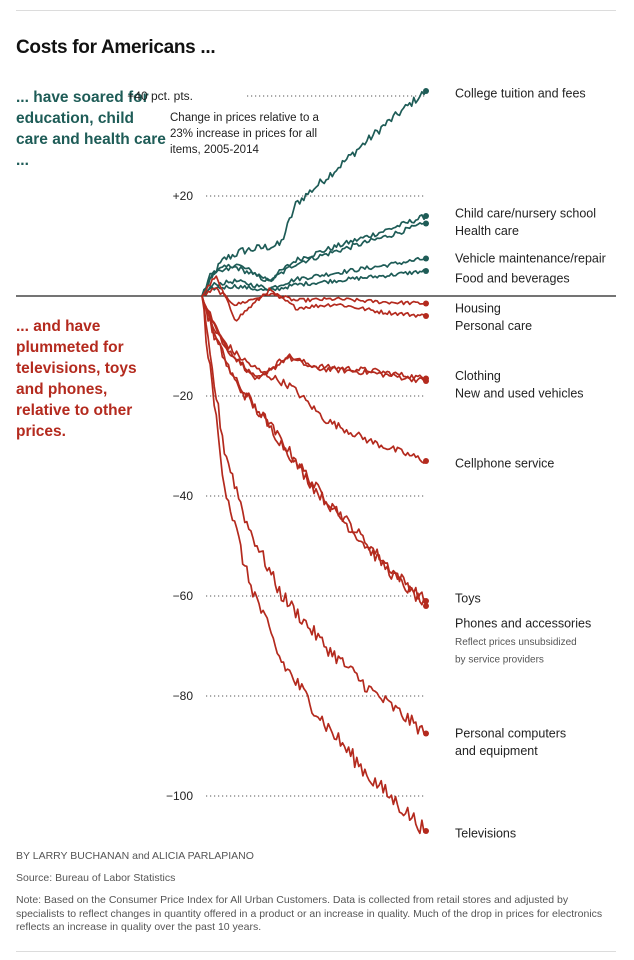  I want to click on y-tick-label: −60, so click(183, 596).